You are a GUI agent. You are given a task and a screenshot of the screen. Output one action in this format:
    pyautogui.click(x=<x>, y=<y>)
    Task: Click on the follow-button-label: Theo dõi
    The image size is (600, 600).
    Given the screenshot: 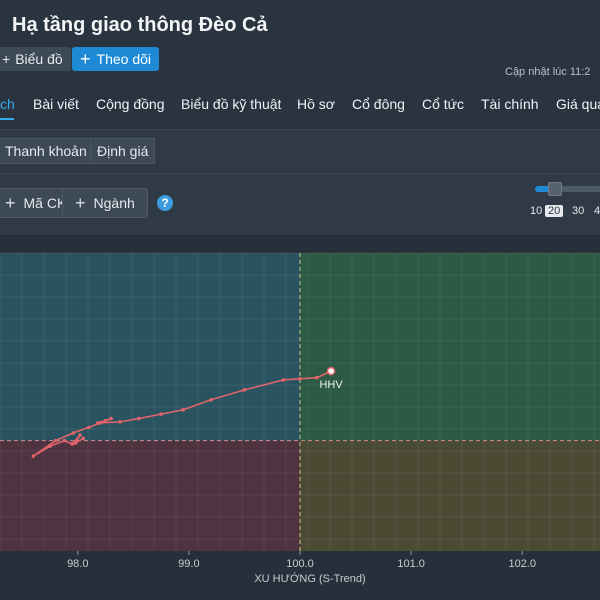 What is the action you would take?
    pyautogui.click(x=123, y=59)
    